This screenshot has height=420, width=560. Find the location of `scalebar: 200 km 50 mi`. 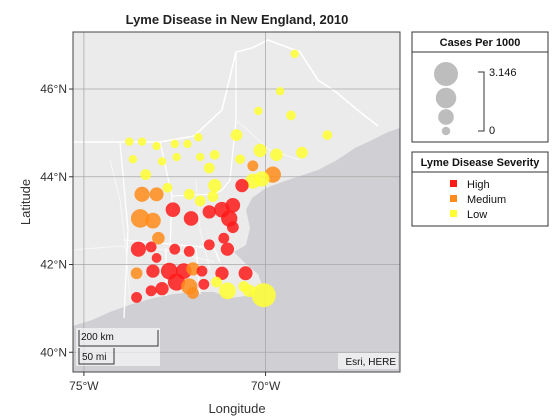

scalebar: 200 km 50 mi is located at coordinates (118, 347).